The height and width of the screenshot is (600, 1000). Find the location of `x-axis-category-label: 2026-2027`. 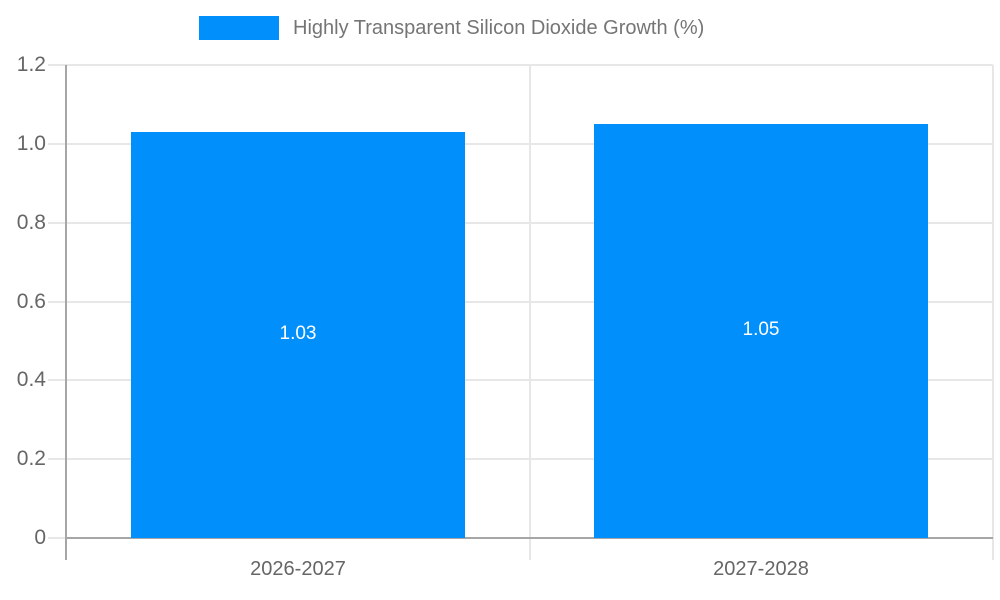

x-axis-category-label: 2026-2027 is located at coordinates (298, 569).